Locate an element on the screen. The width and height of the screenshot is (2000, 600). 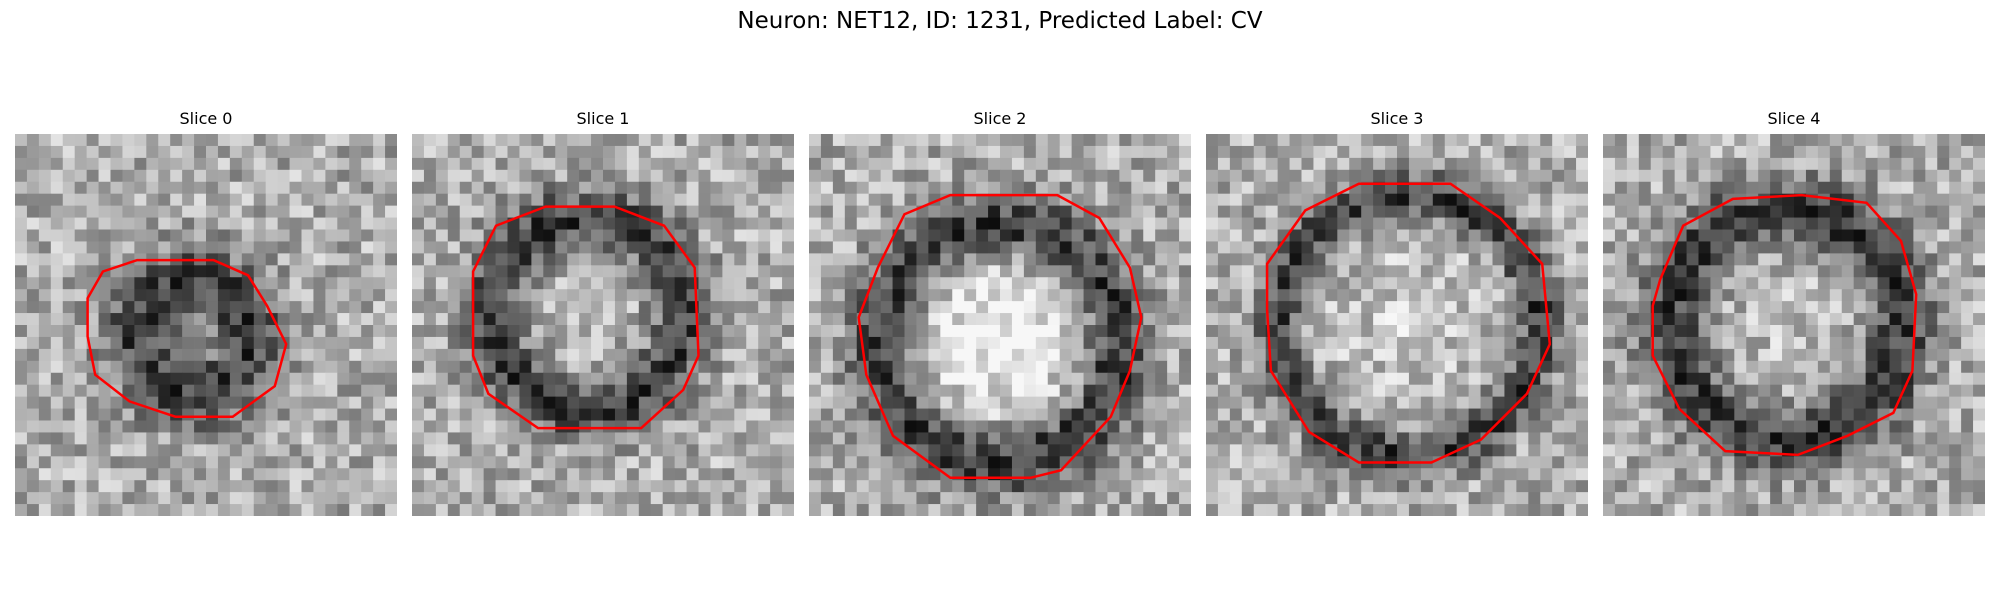
slice-panel-2: Slice 2 is located at coordinates (1000, 312).